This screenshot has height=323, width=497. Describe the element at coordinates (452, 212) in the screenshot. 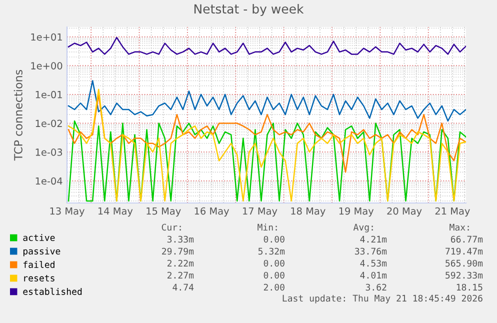

I see `x-tick-label: 21 May` at that location.